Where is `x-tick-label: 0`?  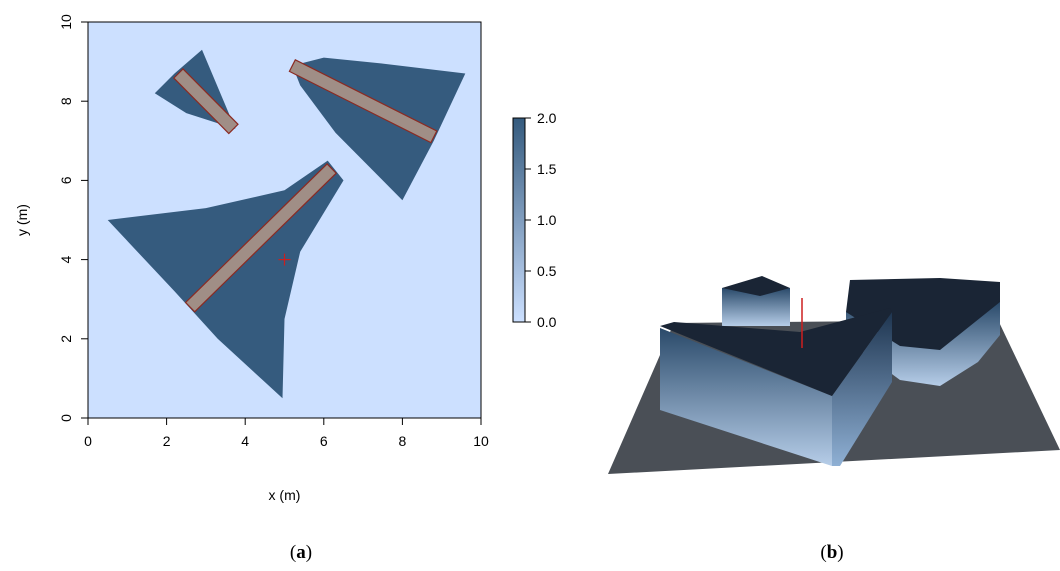 x-tick-label: 0 is located at coordinates (88, 441).